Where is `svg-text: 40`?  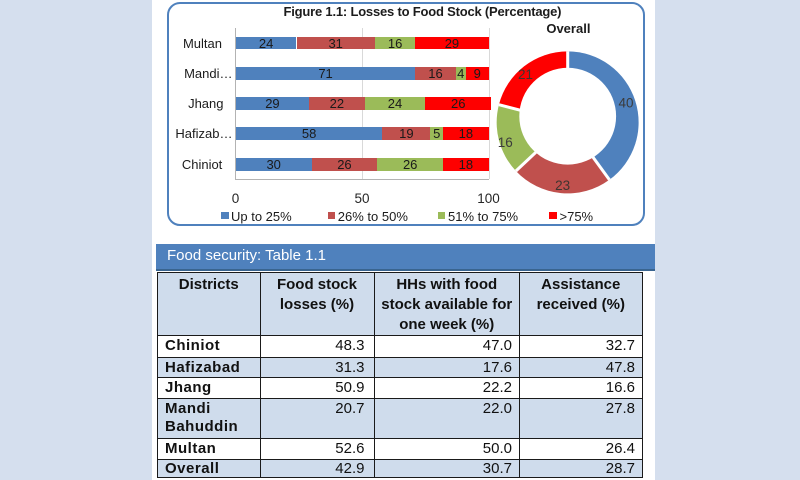 svg-text: 40 is located at coordinates (625, 103).